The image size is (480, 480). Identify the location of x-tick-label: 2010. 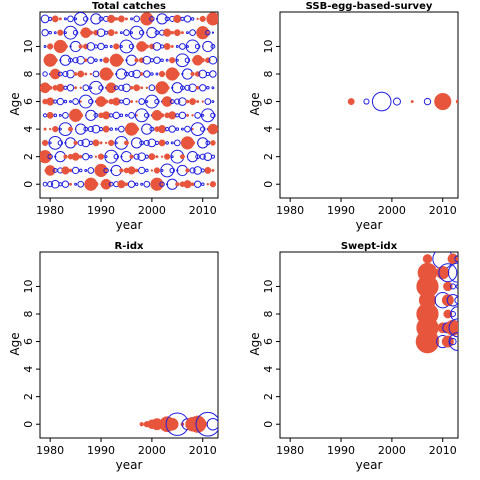
(203, 210).